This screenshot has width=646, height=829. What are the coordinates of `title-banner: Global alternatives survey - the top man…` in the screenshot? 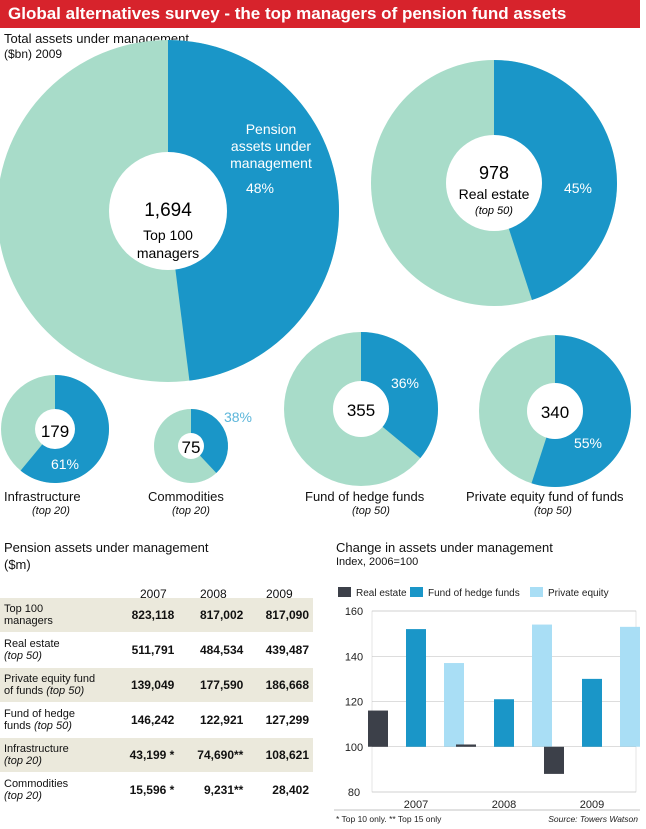 It's located at (320, 14).